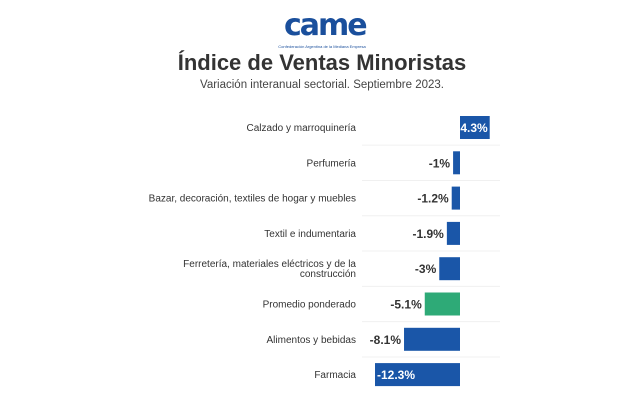 The image size is (644, 402). Describe the element at coordinates (433, 199) in the screenshot. I see `value-label: -1.2%` at that location.